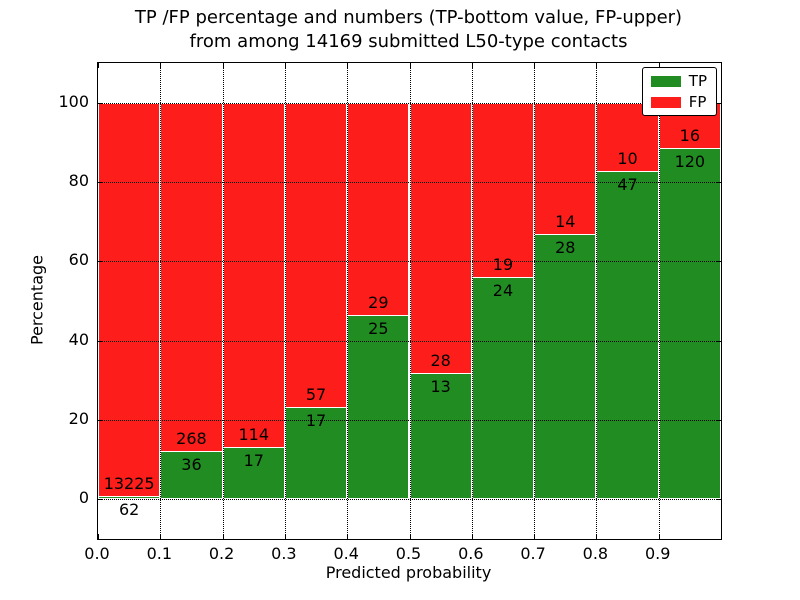  What do you see at coordinates (408, 572) in the screenshot?
I see `x-axis-label: Predicted probability` at bounding box center [408, 572].